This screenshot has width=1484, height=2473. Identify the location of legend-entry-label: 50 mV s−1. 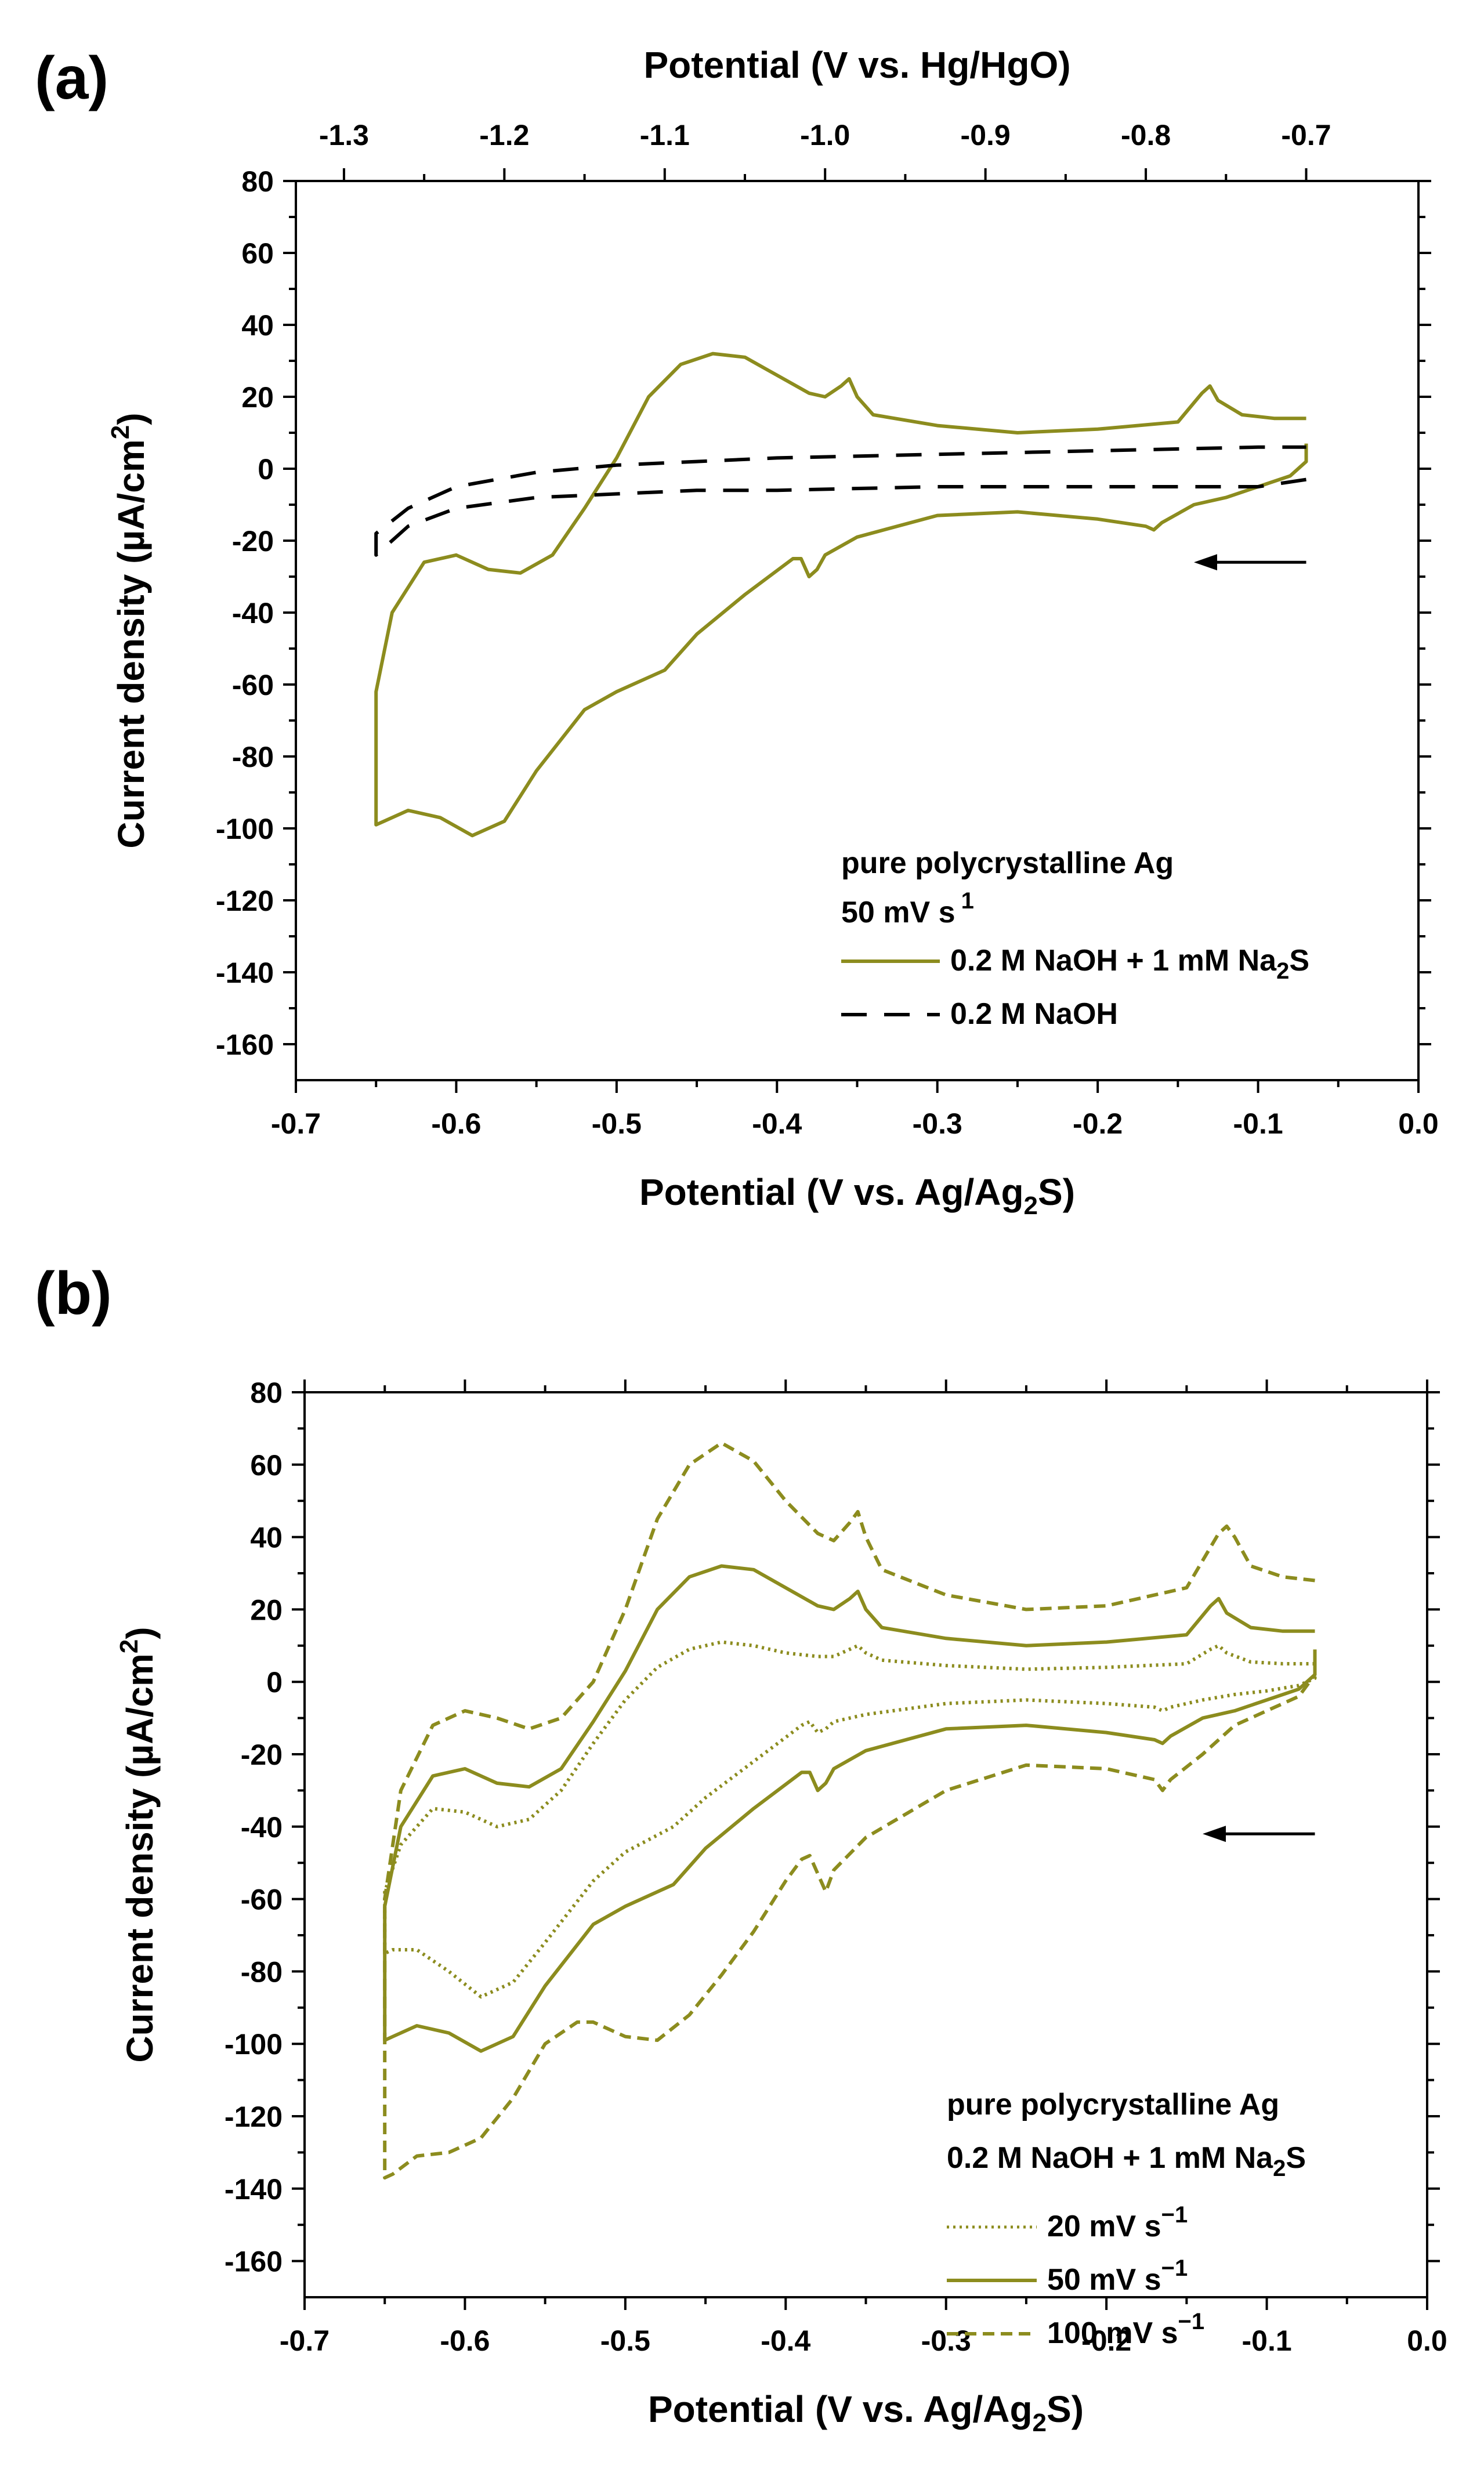
(1117, 2276).